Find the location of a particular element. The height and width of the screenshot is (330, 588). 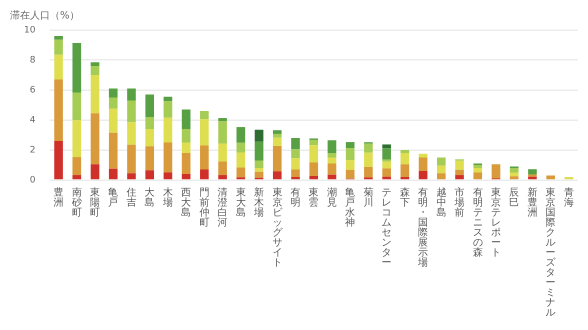

x-tick-label: 住吉 is located at coordinates (131, 198).